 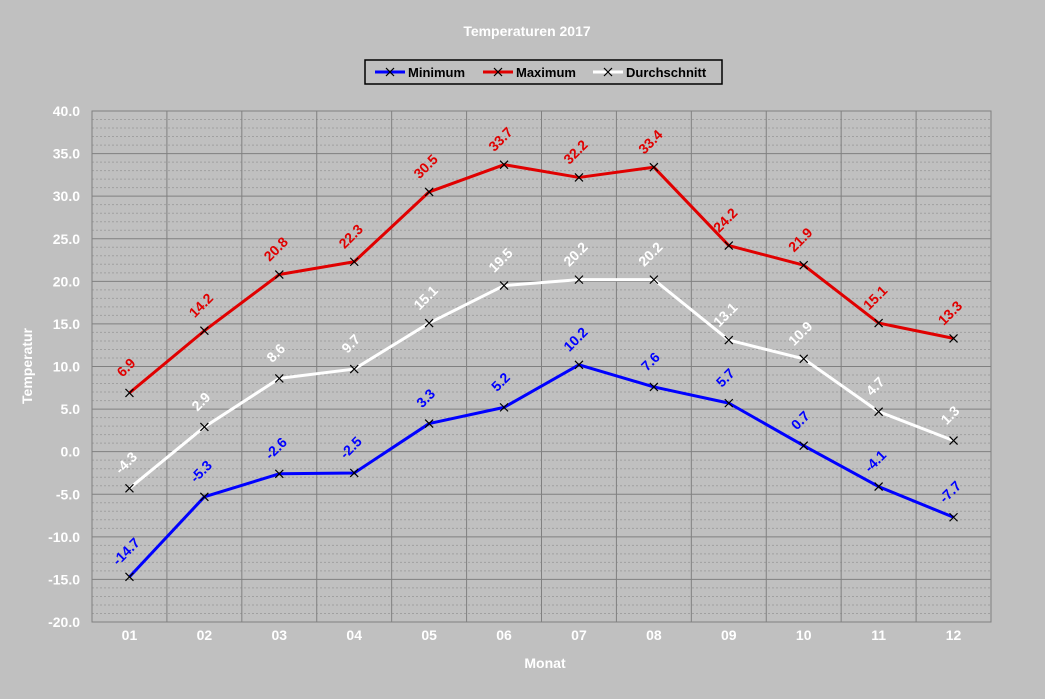 What do you see at coordinates (954, 635) in the screenshot?
I see `x-tick-label: 12` at bounding box center [954, 635].